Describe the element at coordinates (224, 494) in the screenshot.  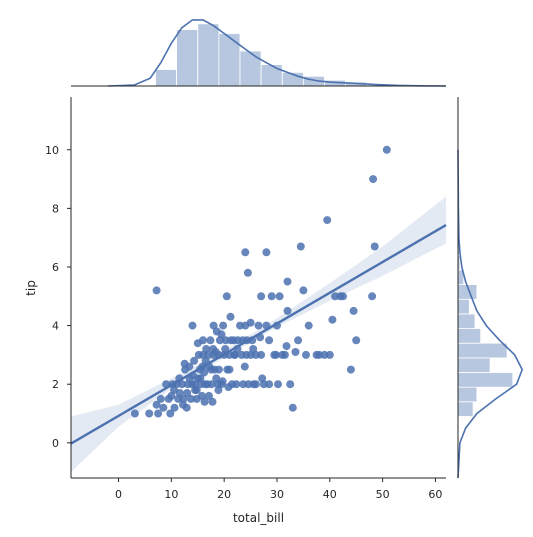
I see `x-tick-label: 20` at that location.